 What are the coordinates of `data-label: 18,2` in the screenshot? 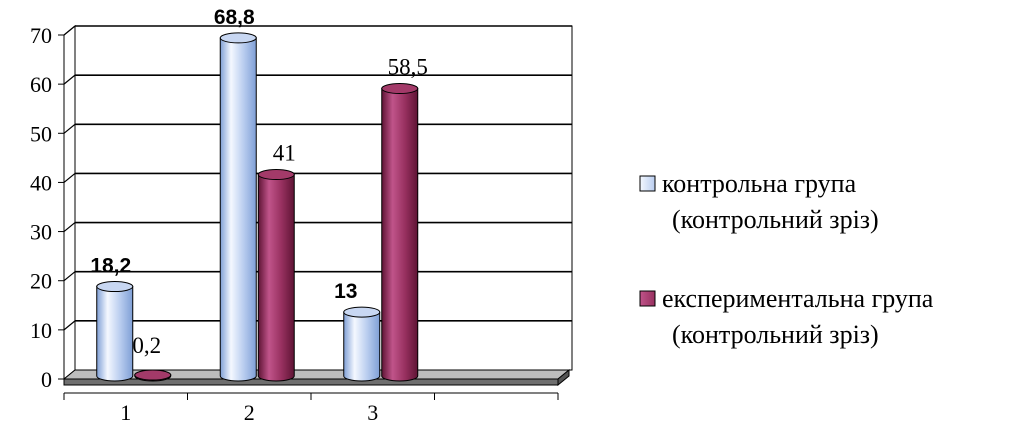 It's located at (110, 266).